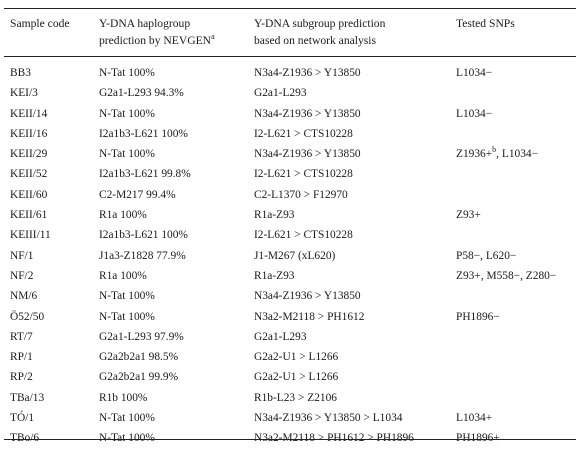  What do you see at coordinates (290, 56) in the screenshot?
I see `table-header-rule` at bounding box center [290, 56].